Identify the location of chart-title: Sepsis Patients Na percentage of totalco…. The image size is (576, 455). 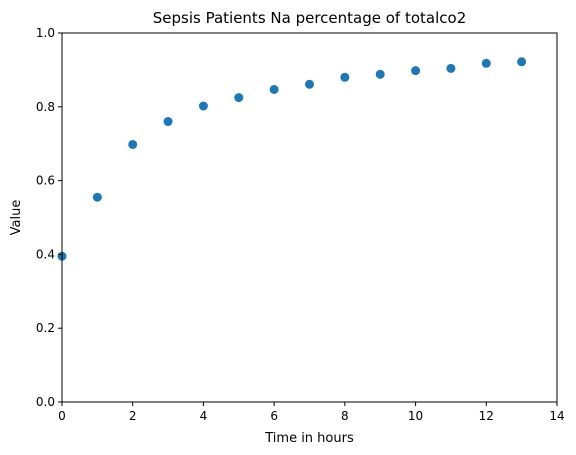
(309, 18).